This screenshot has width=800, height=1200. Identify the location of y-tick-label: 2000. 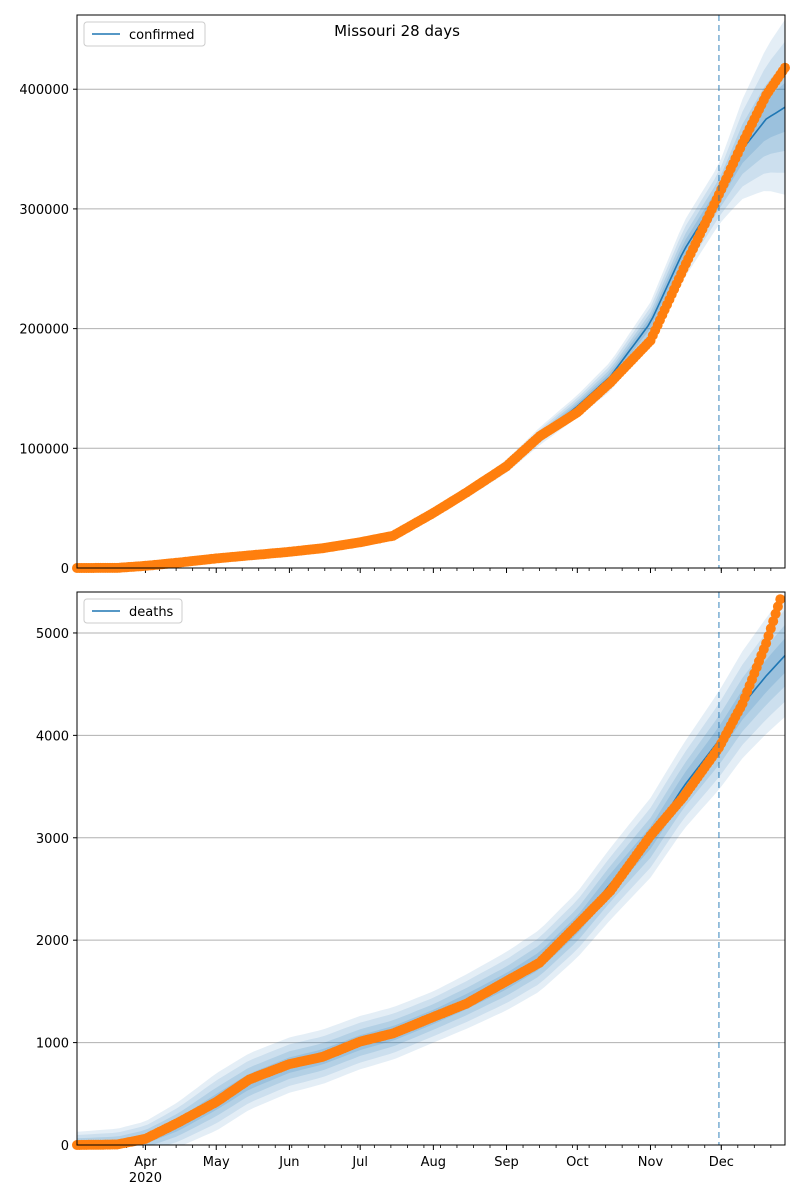
(52, 941).